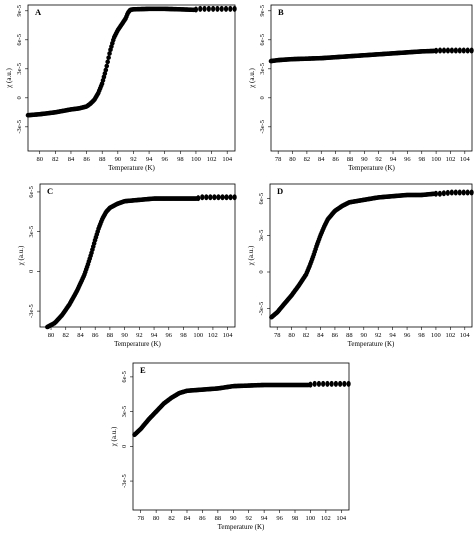 The width and height of the screenshot is (474, 533). I want to click on panel-label: B, so click(281, 12).